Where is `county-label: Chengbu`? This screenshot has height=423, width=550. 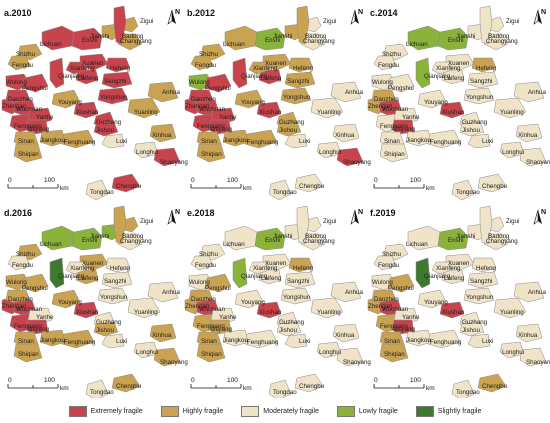 county-label: Chengbu is located at coordinates (312, 386).